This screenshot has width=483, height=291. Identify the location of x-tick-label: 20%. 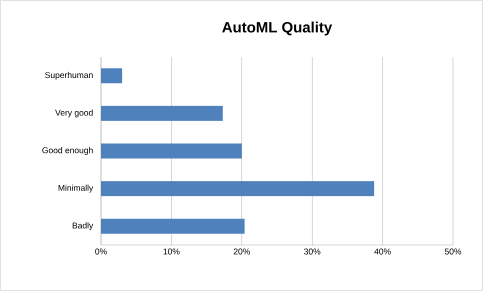
(242, 251).